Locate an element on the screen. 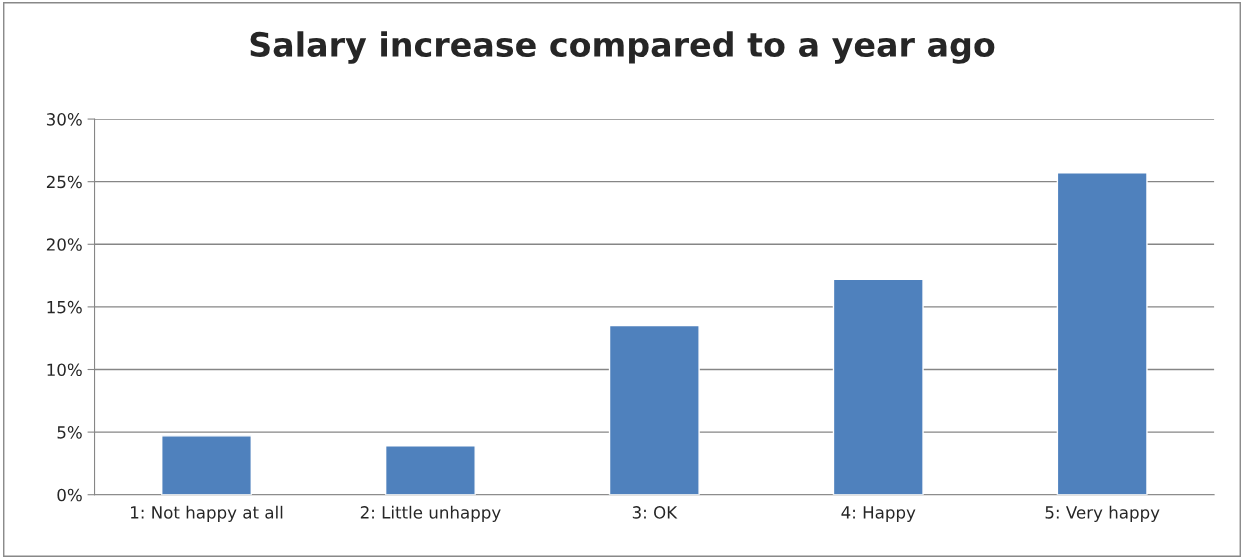 This screenshot has height=559, width=1244. y-tick-label: 5% is located at coordinates (69, 432).